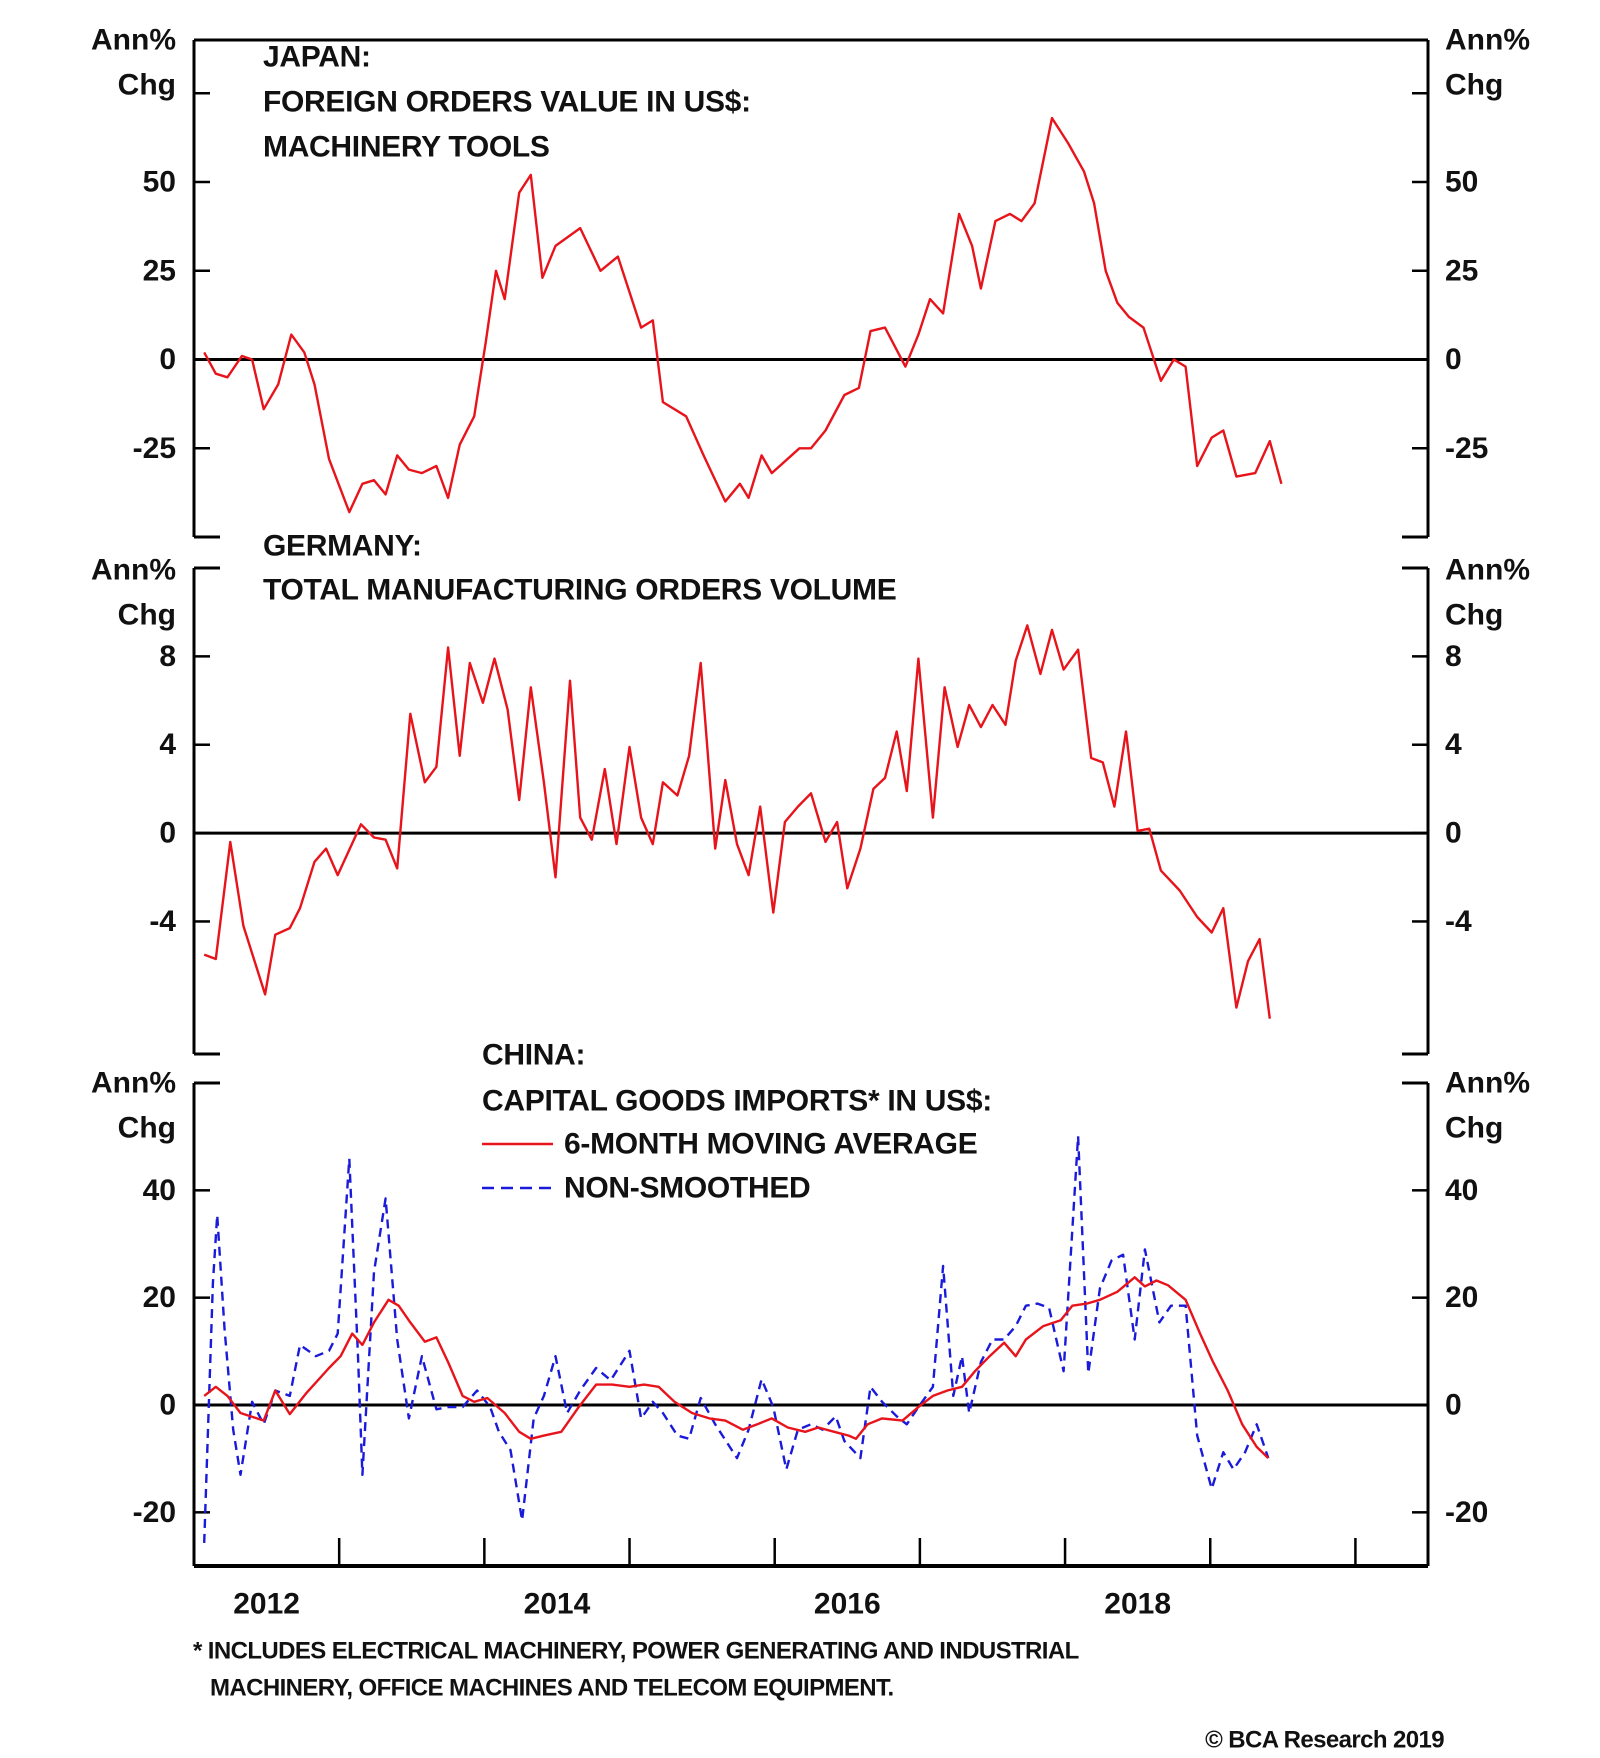 This screenshot has width=1600, height=1758. I want to click on panel-title-line: TOTAL MANUFACTURING ORDERS VOLUME, so click(579, 590).